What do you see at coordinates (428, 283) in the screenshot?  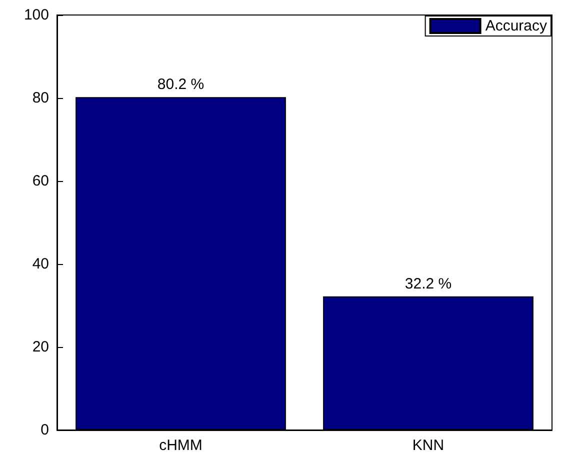 I see `data-label: 32.2 %` at bounding box center [428, 283].